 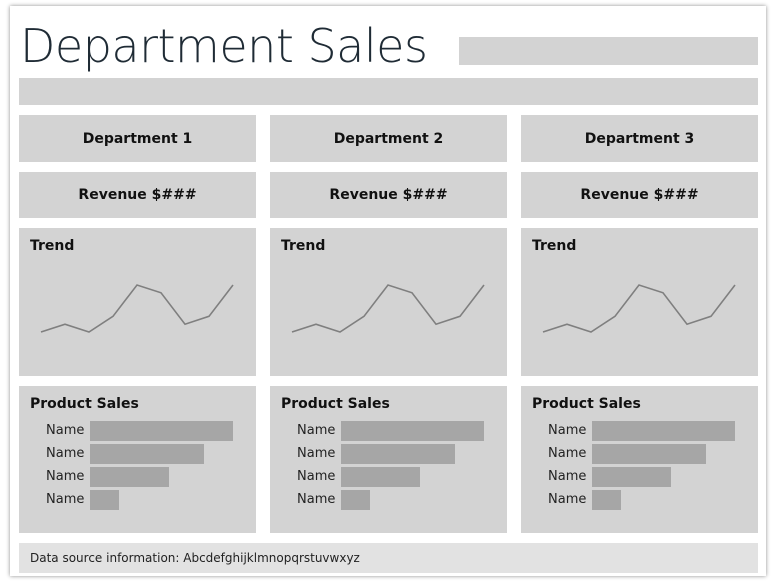 I want to click on department-title-tile: Department 2, so click(x=388, y=138).